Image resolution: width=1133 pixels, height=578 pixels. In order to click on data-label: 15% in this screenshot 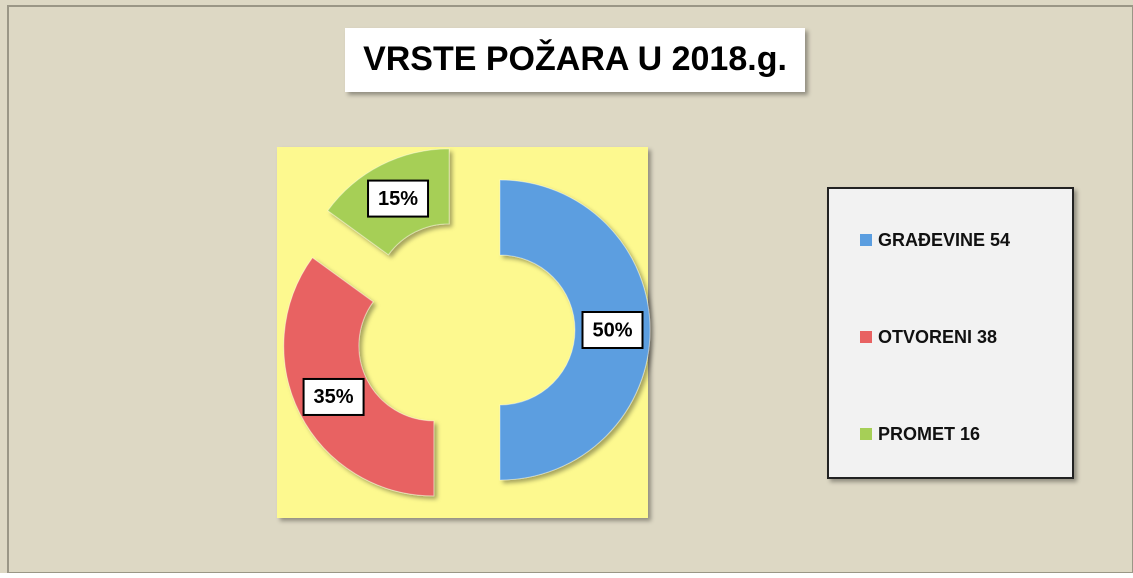, I will do `click(398, 199)`.